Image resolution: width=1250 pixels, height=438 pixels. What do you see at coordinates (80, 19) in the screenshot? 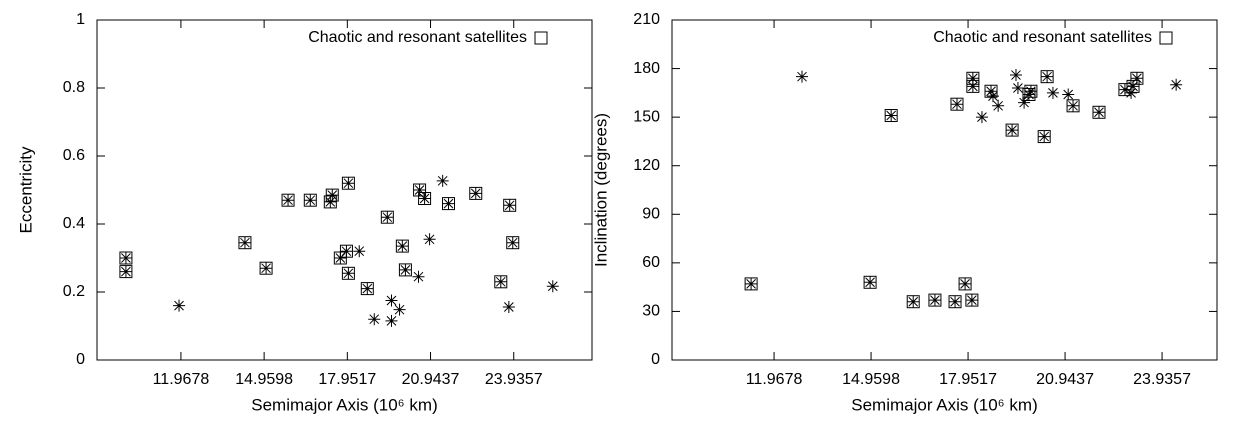
I see `y-tick-label: 1` at bounding box center [80, 19].